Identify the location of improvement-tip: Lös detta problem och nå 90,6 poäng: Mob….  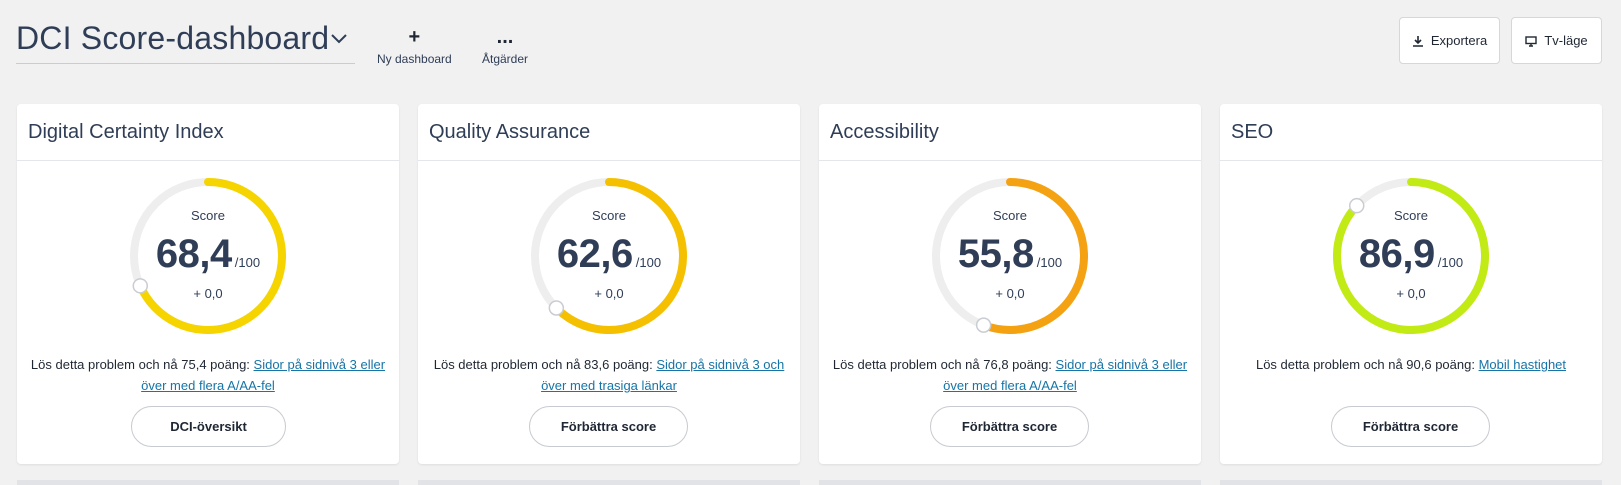
(1411, 364).